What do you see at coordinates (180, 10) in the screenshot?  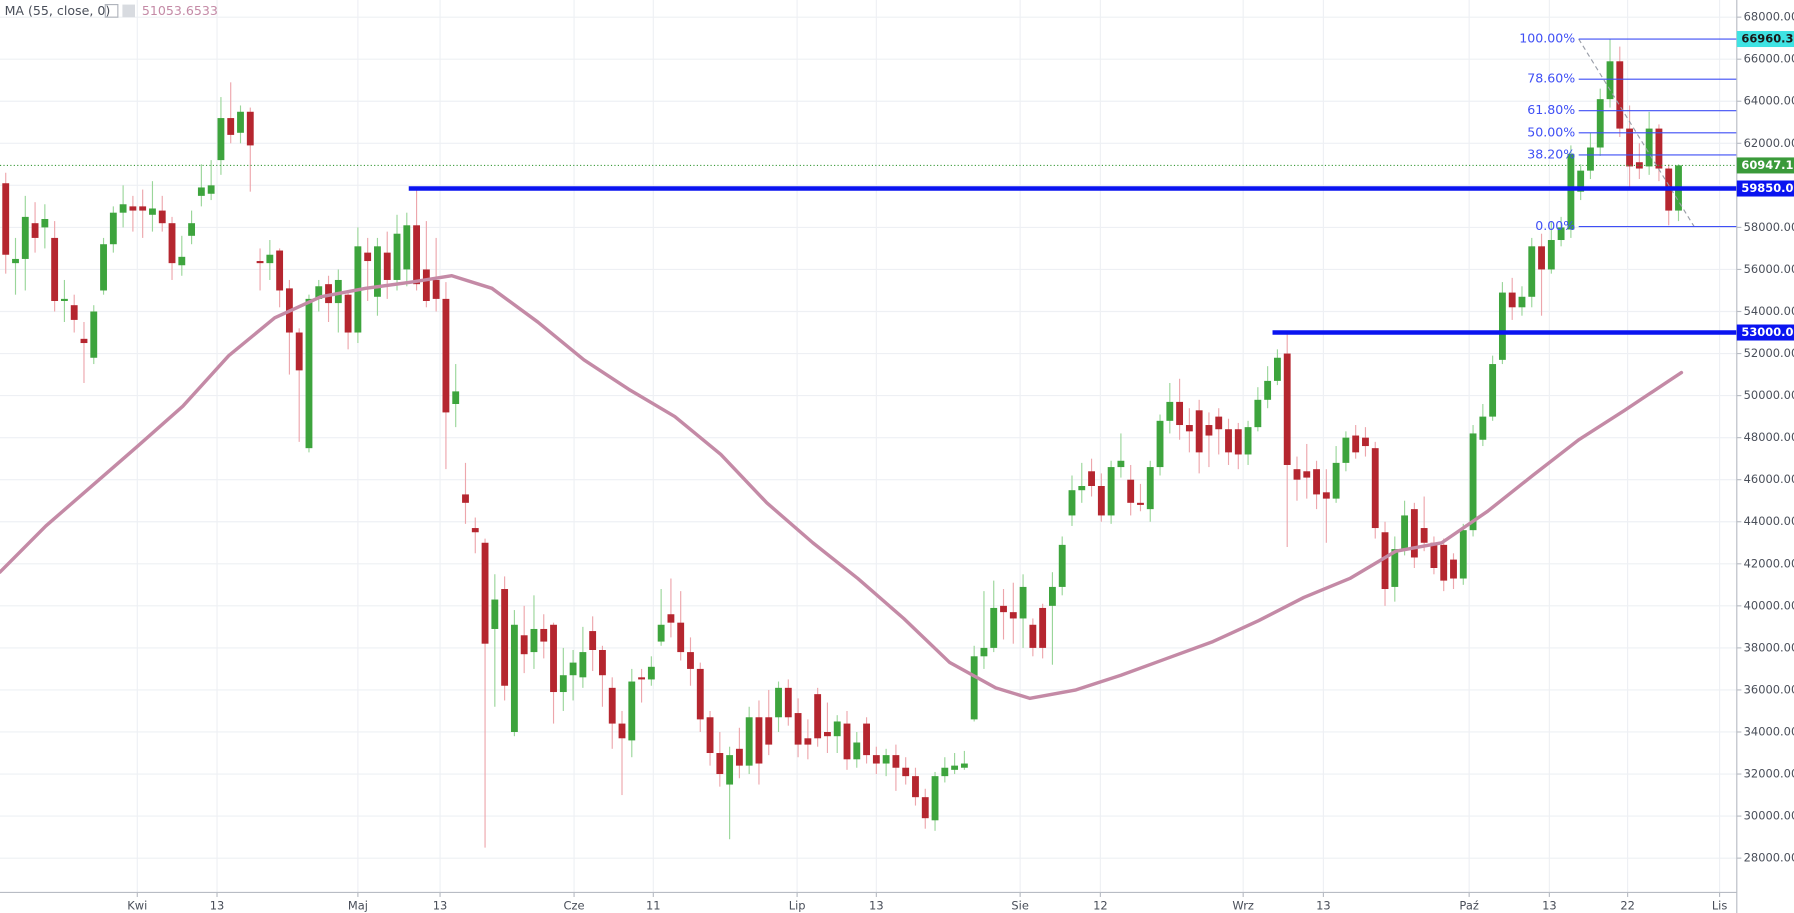 I see `indicator-value: 51053.6533` at bounding box center [180, 10].